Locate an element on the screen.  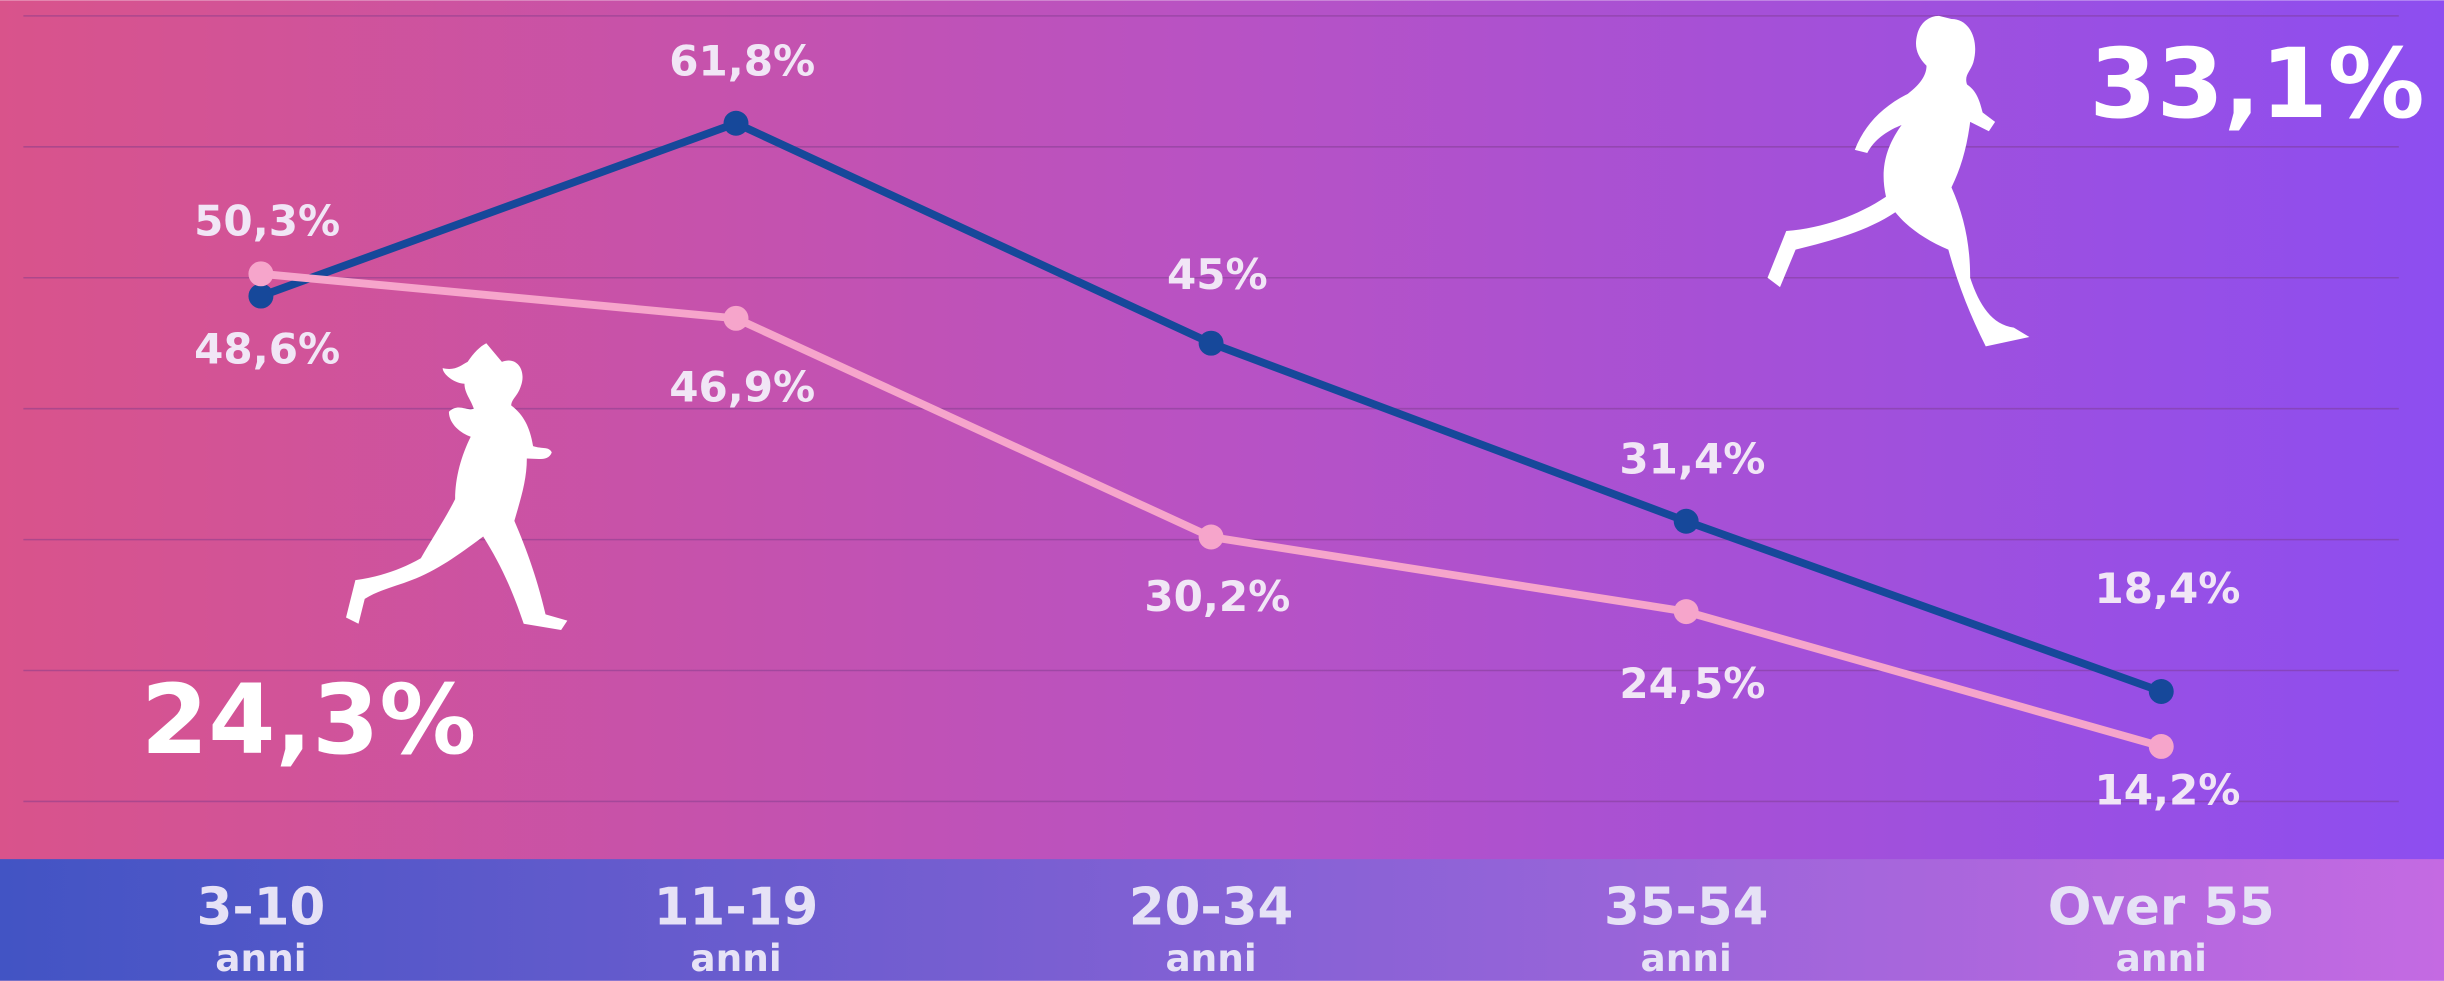
data-label: 14,2% is located at coordinates (2167, 790).